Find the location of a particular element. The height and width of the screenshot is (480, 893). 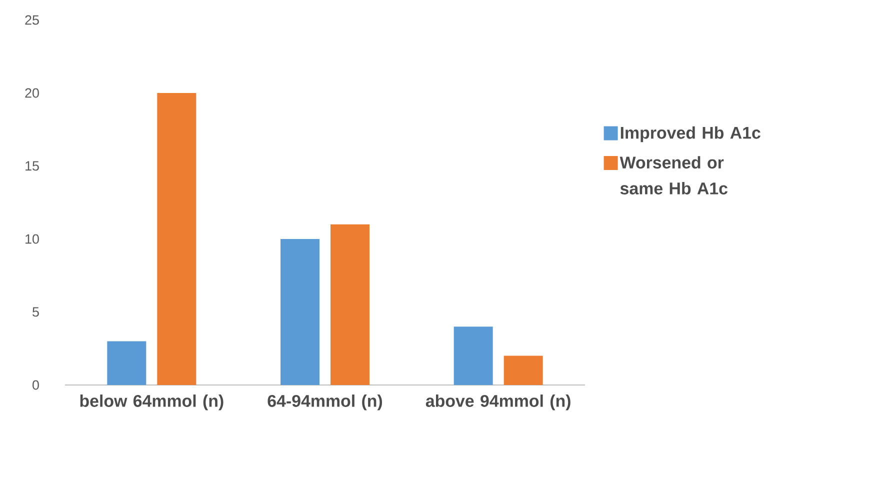

x-tick-label: below 64mmol (n) is located at coordinates (152, 402).